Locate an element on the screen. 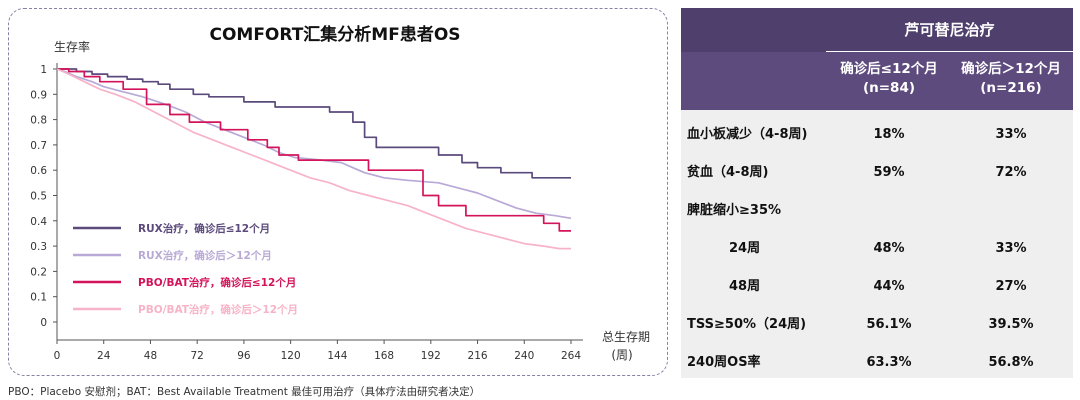 This screenshot has height=400, width=1080. legend-label-rux-le12: RUX治疗，确诊后≤12个月 is located at coordinates (204, 228).